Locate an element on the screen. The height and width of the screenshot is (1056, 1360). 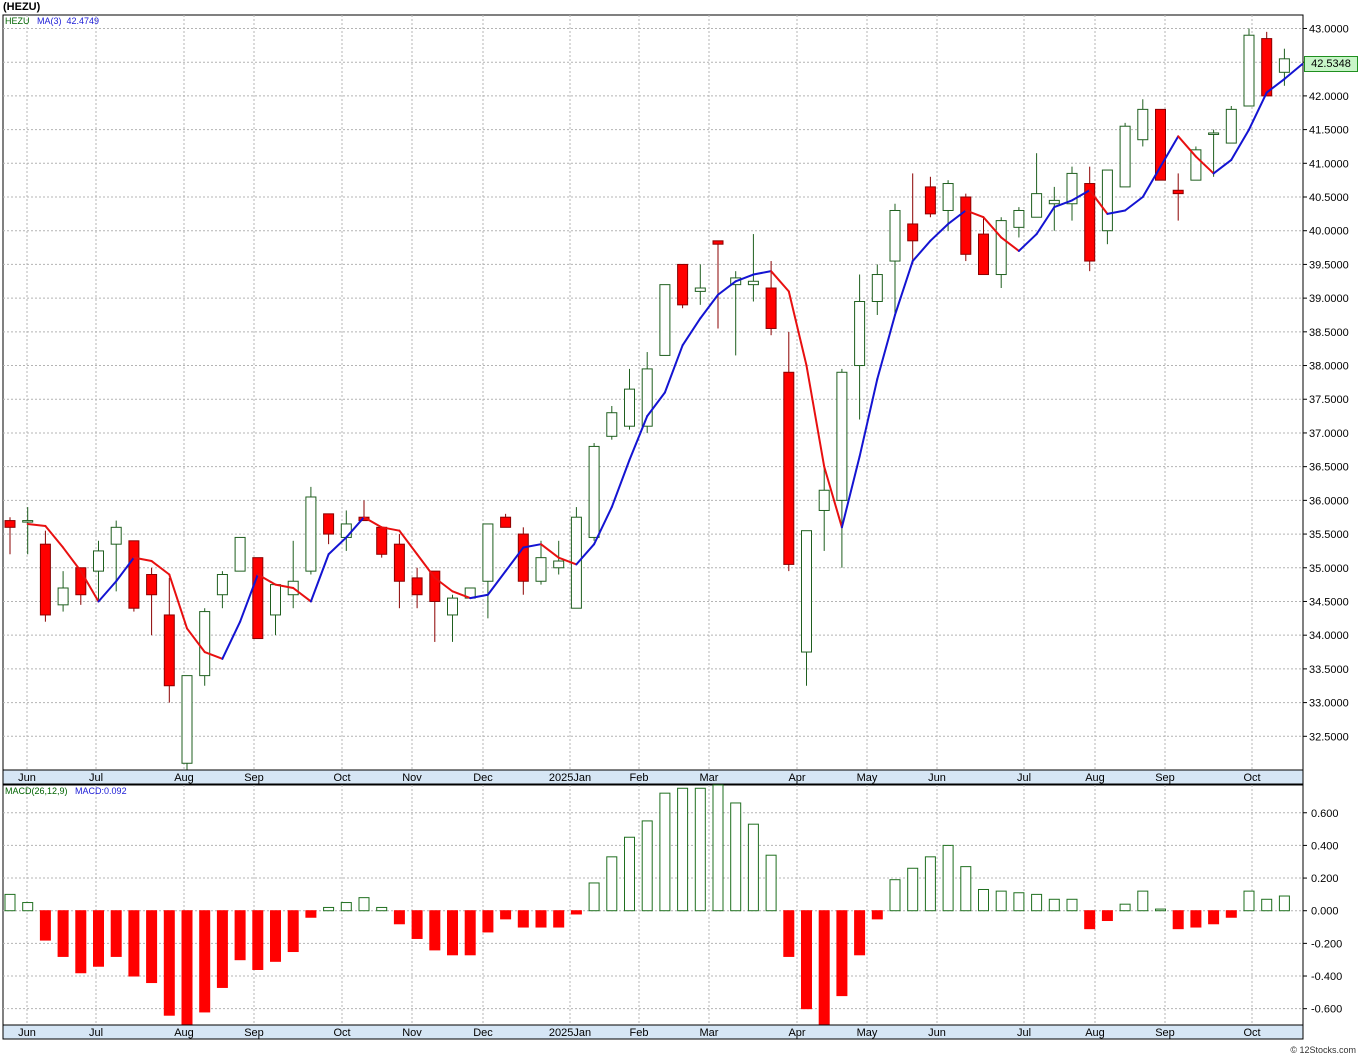
price-y-tick-label: 38.0000 is located at coordinates (1329, 367).